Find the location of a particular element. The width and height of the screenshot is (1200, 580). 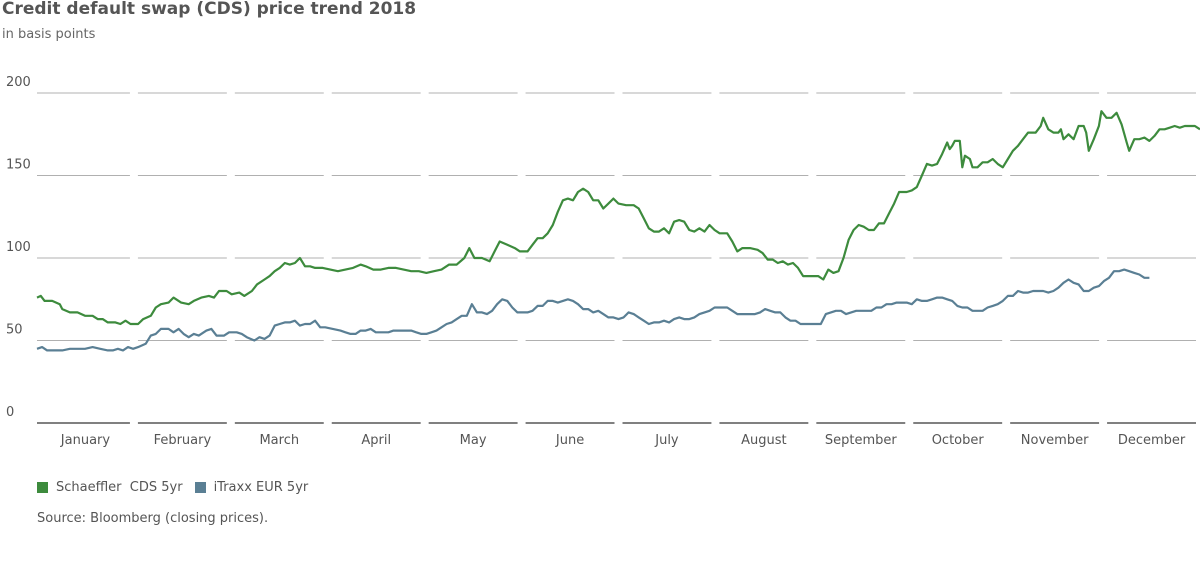

x-tick-label-august: August is located at coordinates (764, 440).